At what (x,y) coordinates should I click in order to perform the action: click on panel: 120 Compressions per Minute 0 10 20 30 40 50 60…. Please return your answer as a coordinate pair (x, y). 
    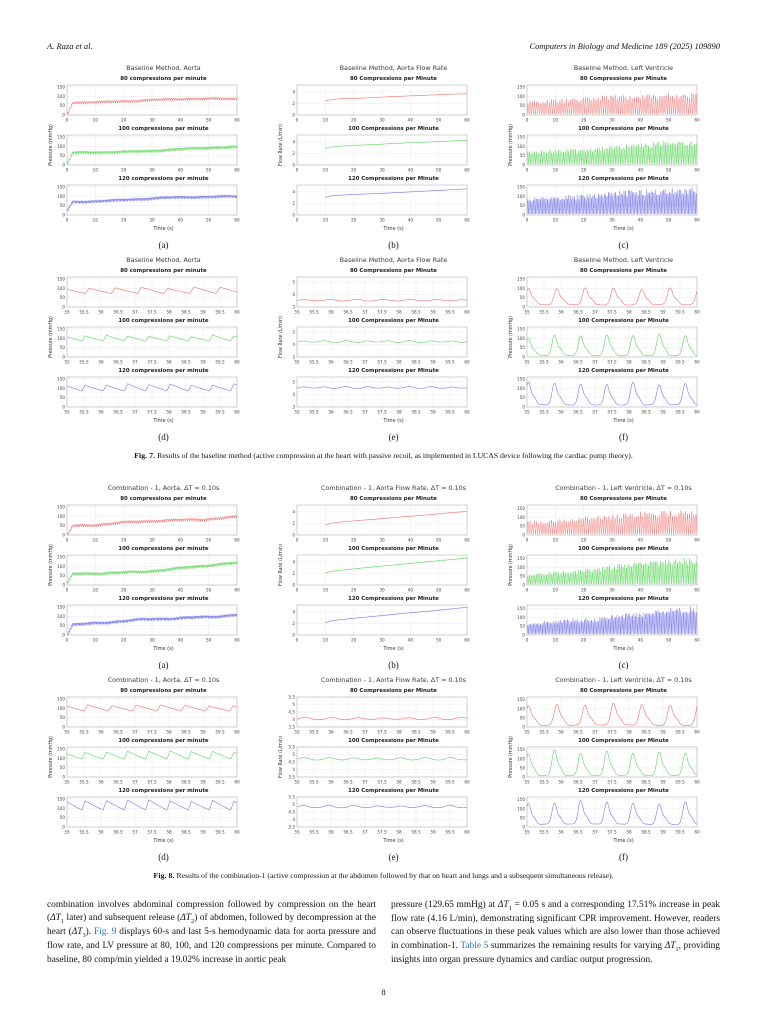
    Looking at the image, I should click on (613, 620).